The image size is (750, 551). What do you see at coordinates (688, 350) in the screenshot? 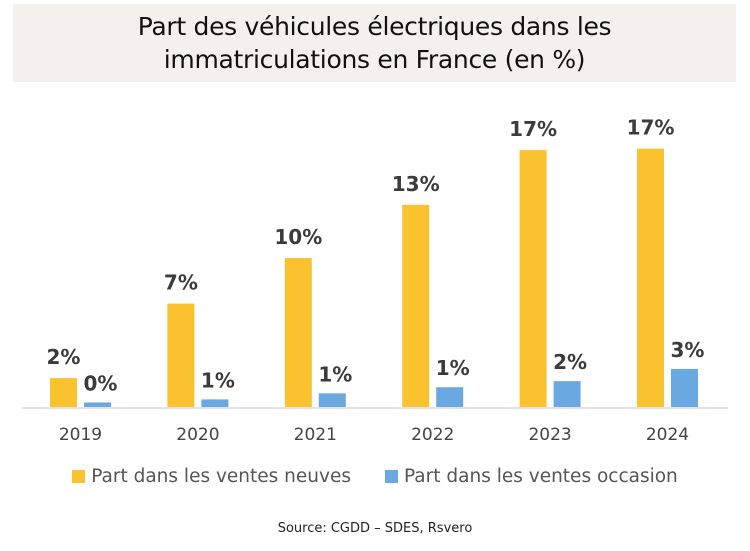
I see `data-label-used-2024: 3%` at bounding box center [688, 350].